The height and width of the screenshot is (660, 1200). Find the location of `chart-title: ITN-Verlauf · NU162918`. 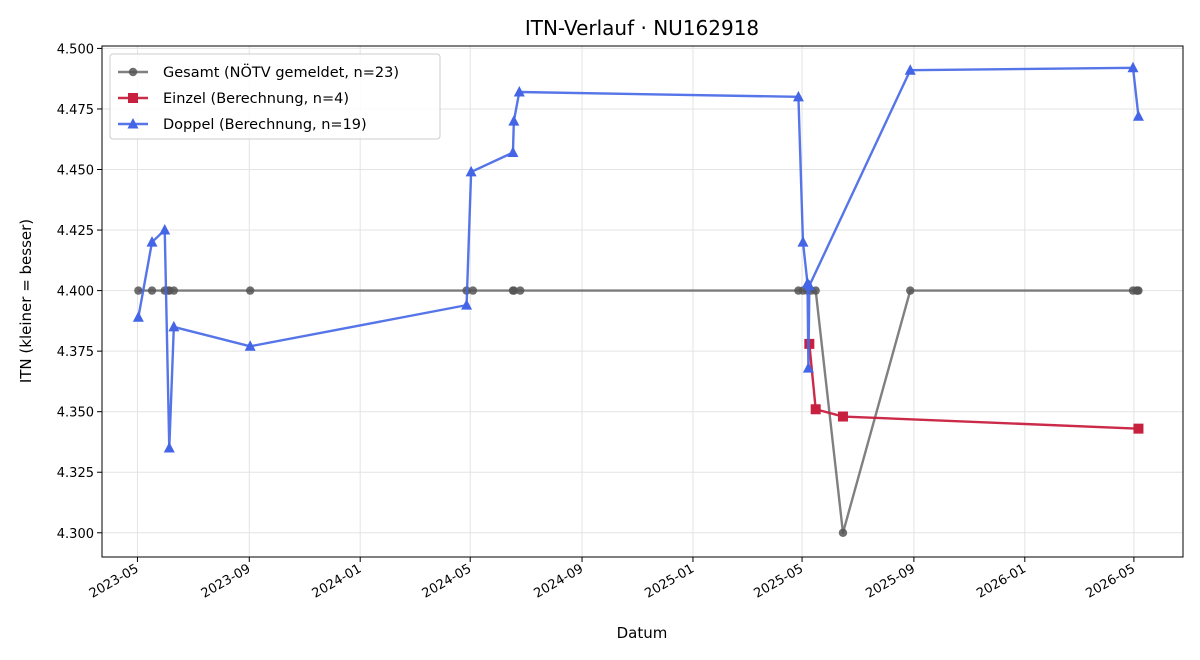

chart-title: ITN-Verlauf · NU162918 is located at coordinates (642, 28).